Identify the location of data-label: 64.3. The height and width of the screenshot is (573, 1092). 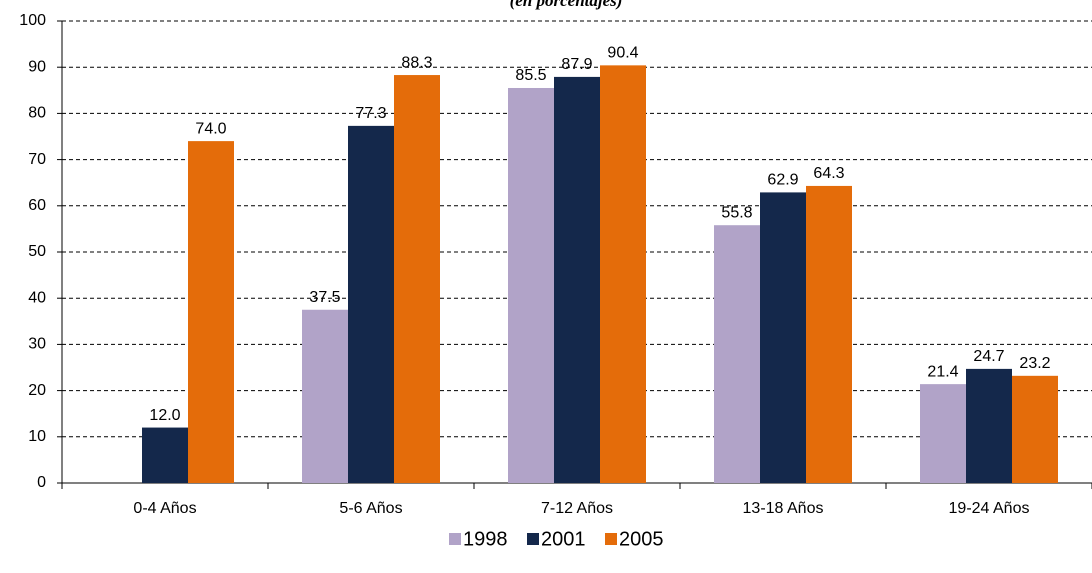
(828, 173).